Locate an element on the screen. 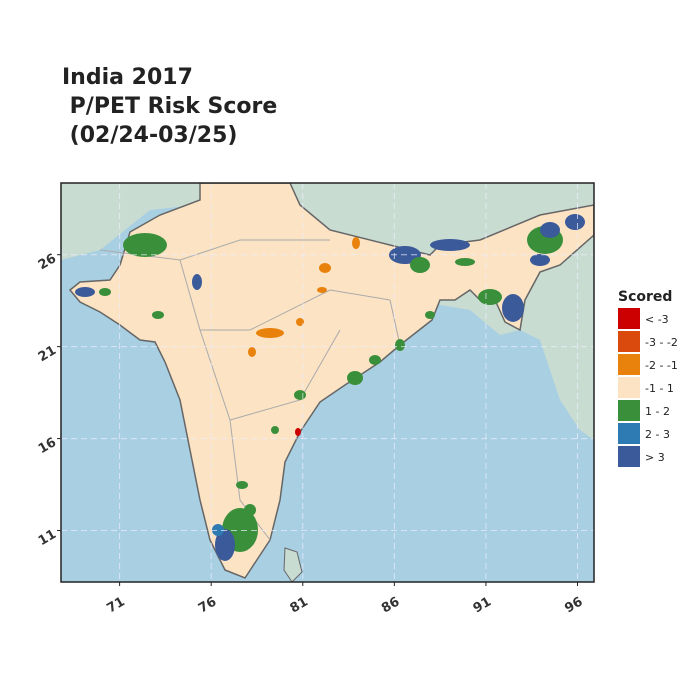 The image size is (700, 700). legend-label: 2 - 3 is located at coordinates (657, 434).